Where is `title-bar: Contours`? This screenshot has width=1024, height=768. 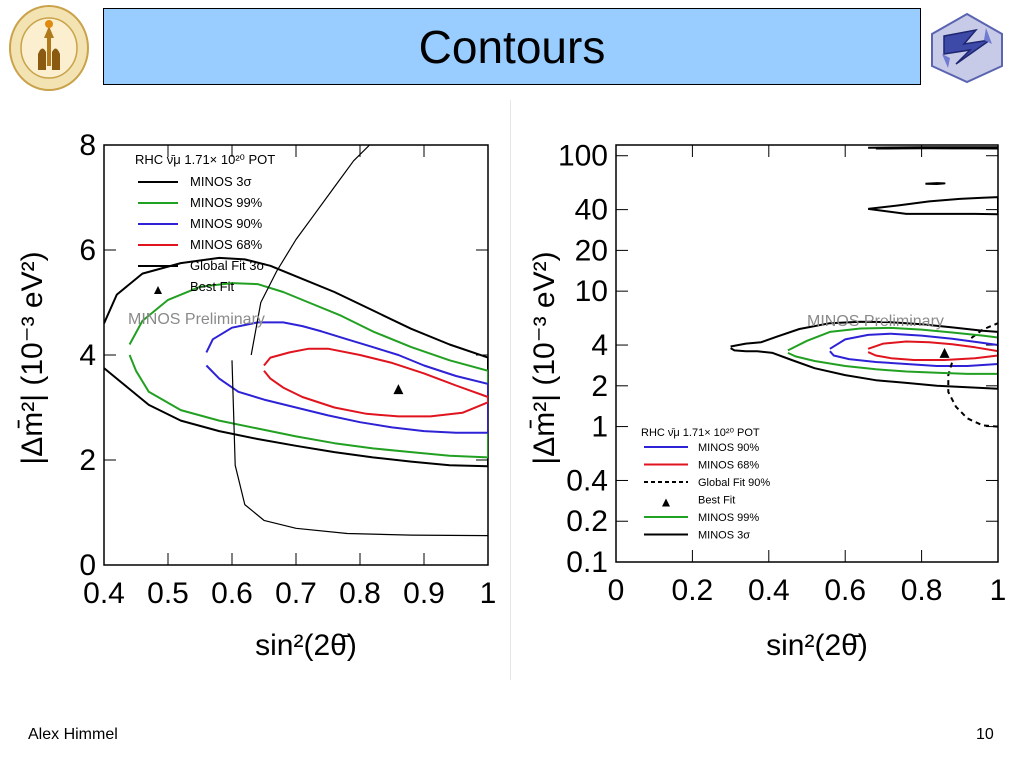
title-bar: Contours is located at coordinates (512, 46).